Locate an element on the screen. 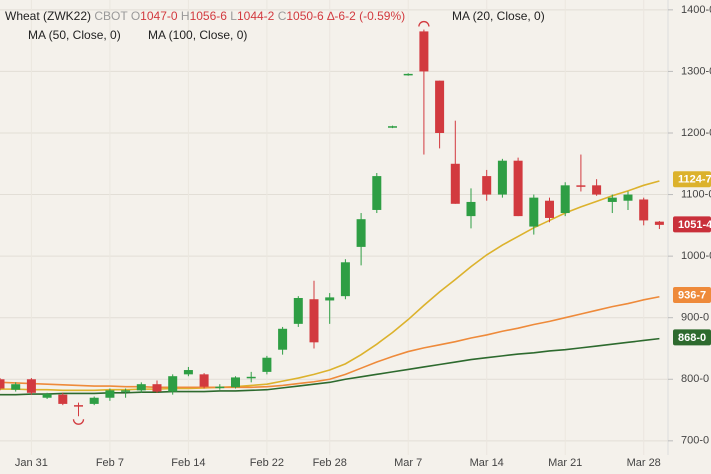  x-tick-label: Mar 7 is located at coordinates (408, 463).